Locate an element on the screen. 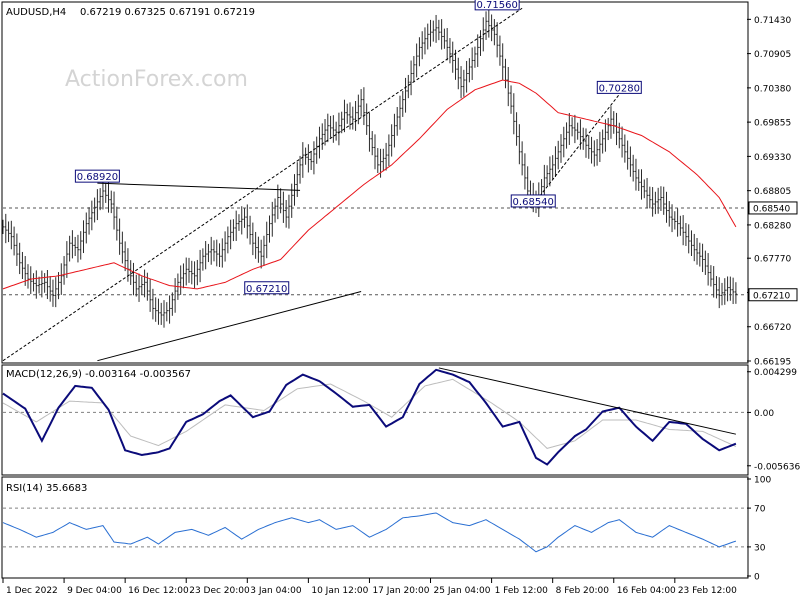 This screenshot has width=800, height=604. price-level-label: 0.70280 is located at coordinates (619, 88).